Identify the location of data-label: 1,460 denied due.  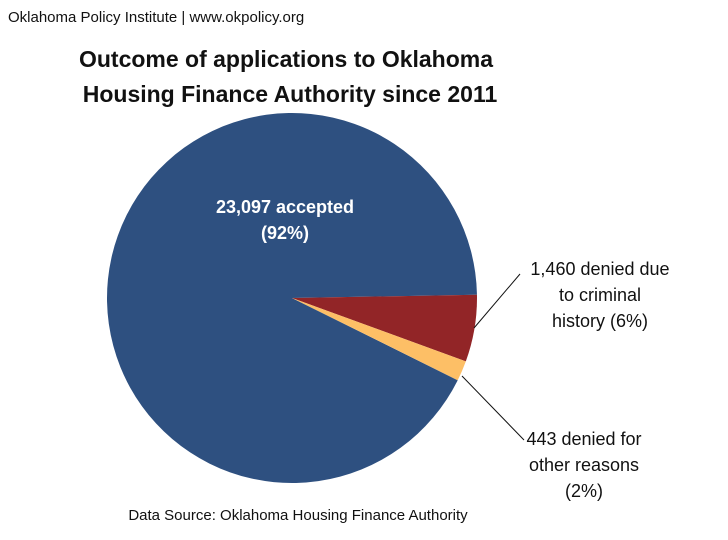
(599, 269).